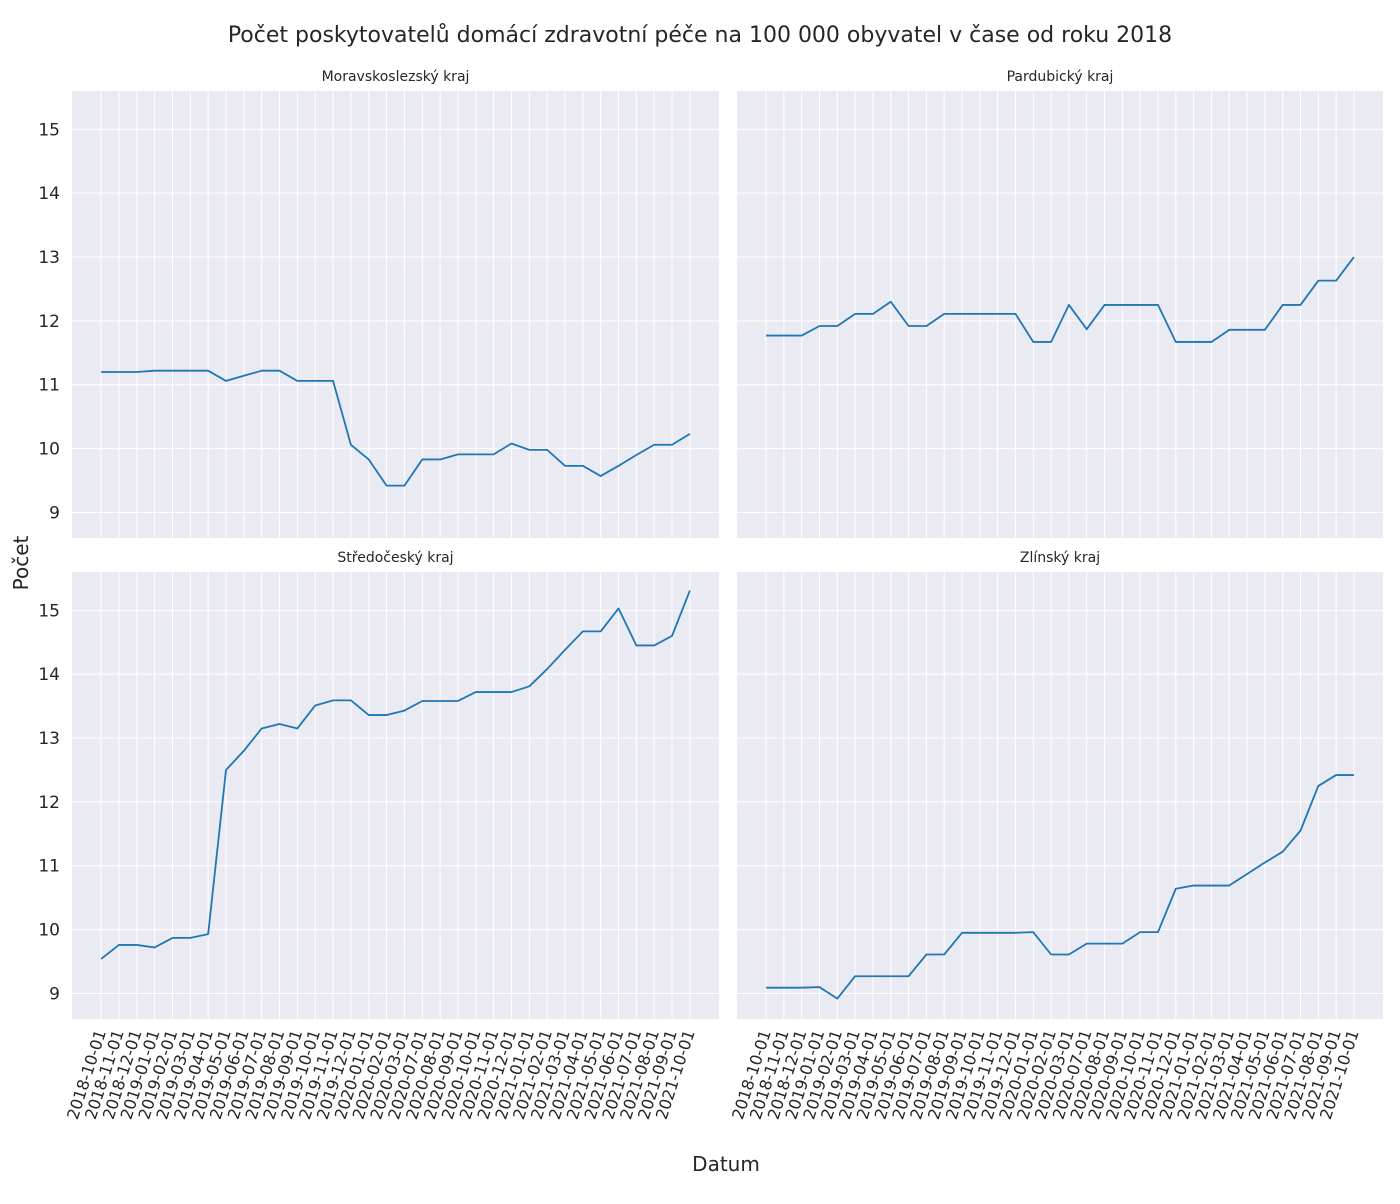  Describe the element at coordinates (395, 558) in the screenshot. I see `panel-title: Středočeský kraj` at that location.